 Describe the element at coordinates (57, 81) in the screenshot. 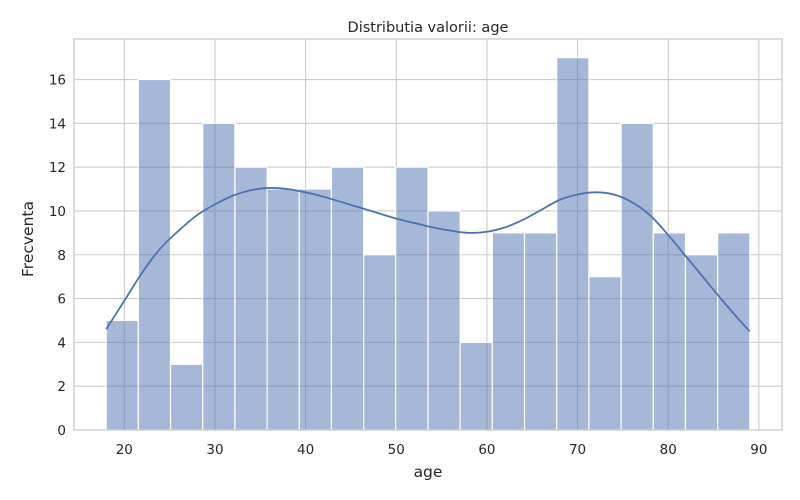

I see `y-tick-label-8: 16` at that location.